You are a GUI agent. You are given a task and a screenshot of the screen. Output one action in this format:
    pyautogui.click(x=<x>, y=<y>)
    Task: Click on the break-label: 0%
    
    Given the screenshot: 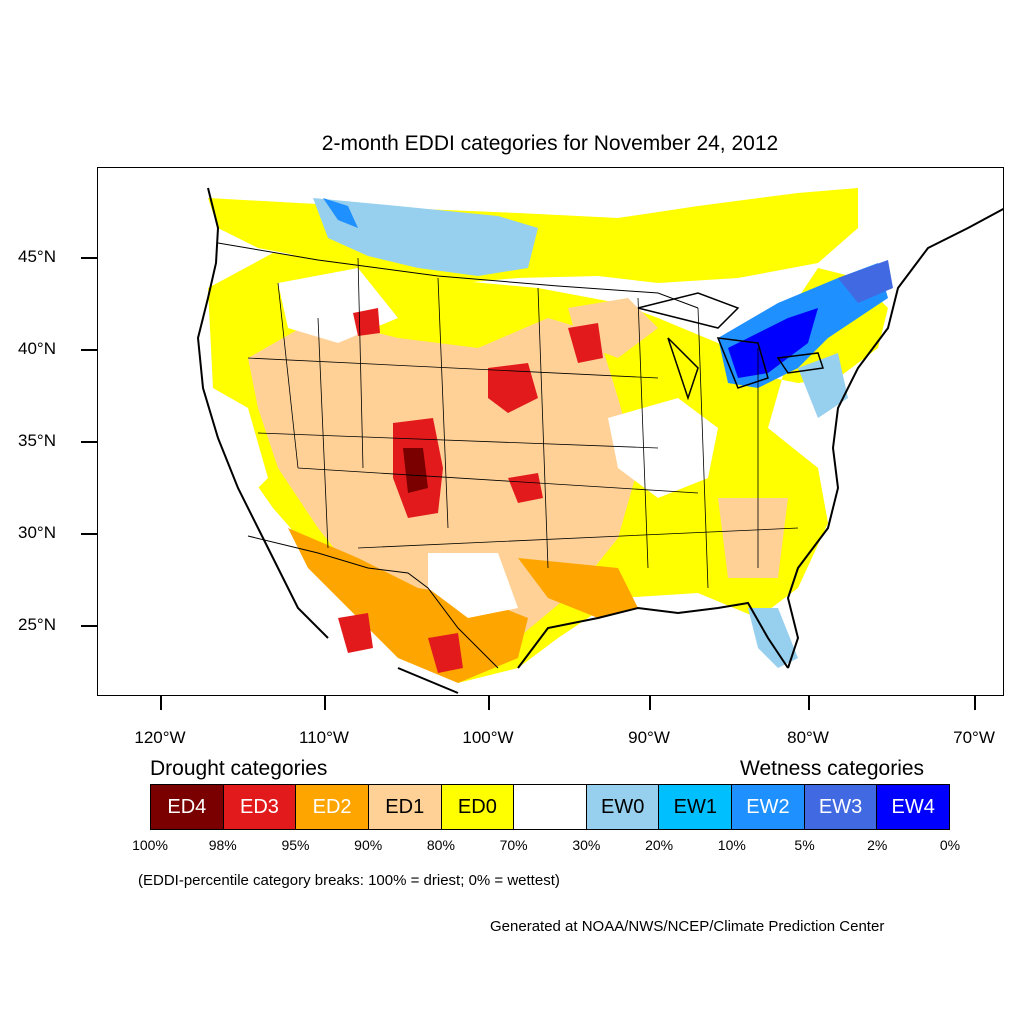 What is the action you would take?
    pyautogui.click(x=950, y=845)
    